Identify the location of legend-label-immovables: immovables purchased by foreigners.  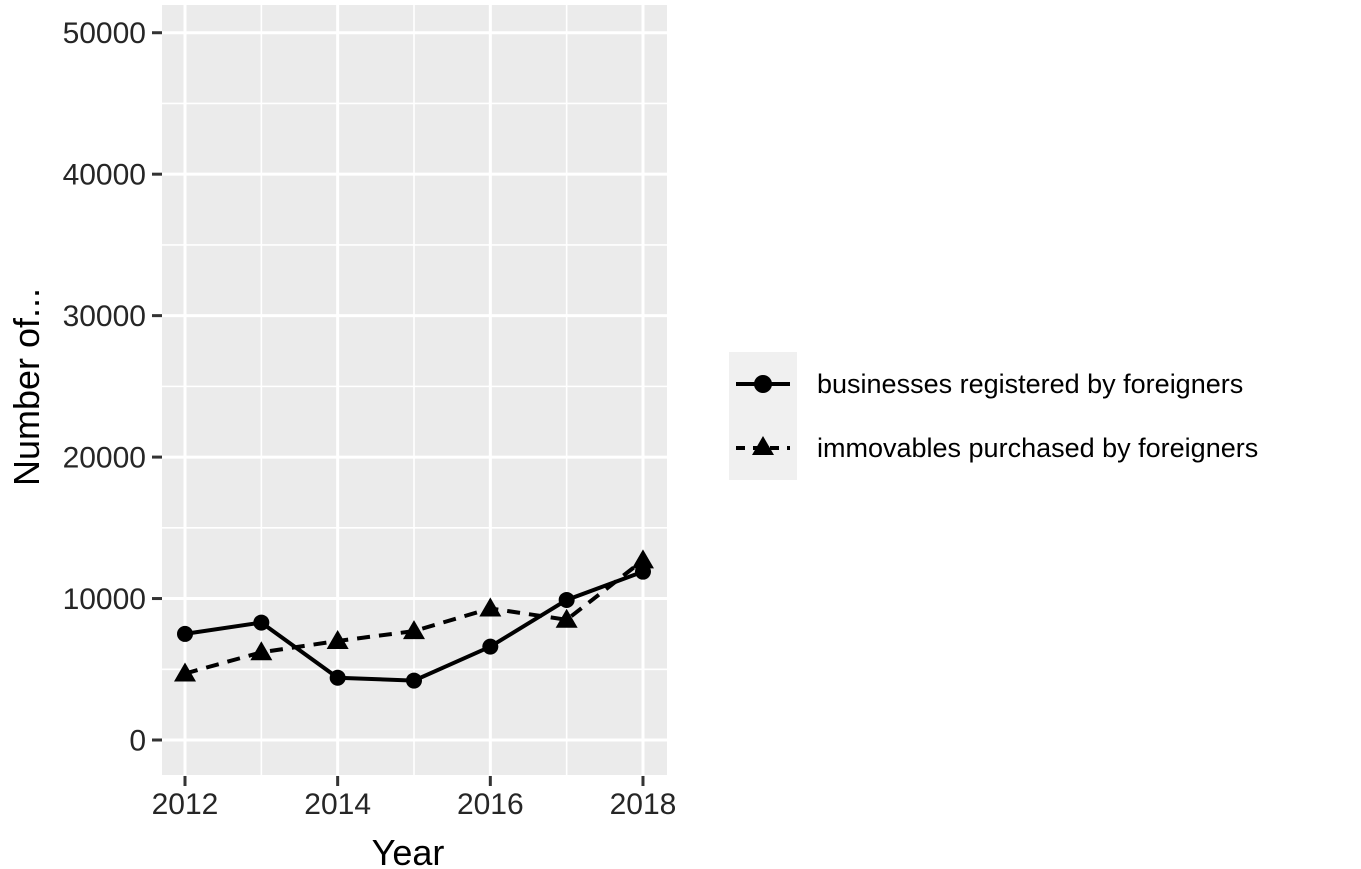
(1038, 447).